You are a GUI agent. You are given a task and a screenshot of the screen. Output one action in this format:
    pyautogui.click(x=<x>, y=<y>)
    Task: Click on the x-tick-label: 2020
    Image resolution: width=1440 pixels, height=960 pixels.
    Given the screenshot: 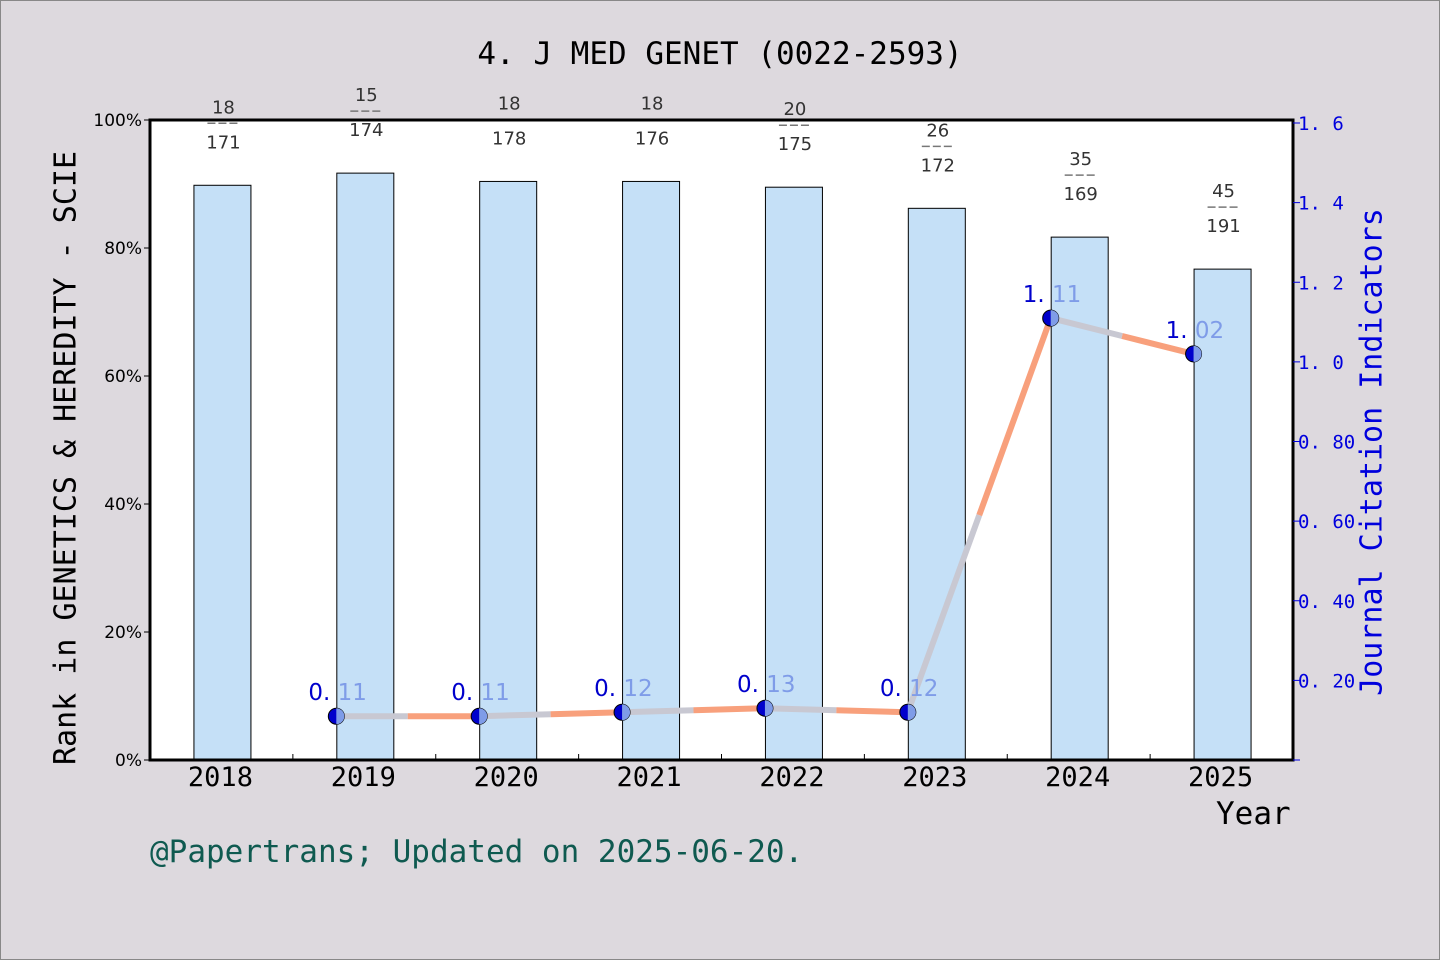 What is the action you would take?
    pyautogui.click(x=506, y=777)
    